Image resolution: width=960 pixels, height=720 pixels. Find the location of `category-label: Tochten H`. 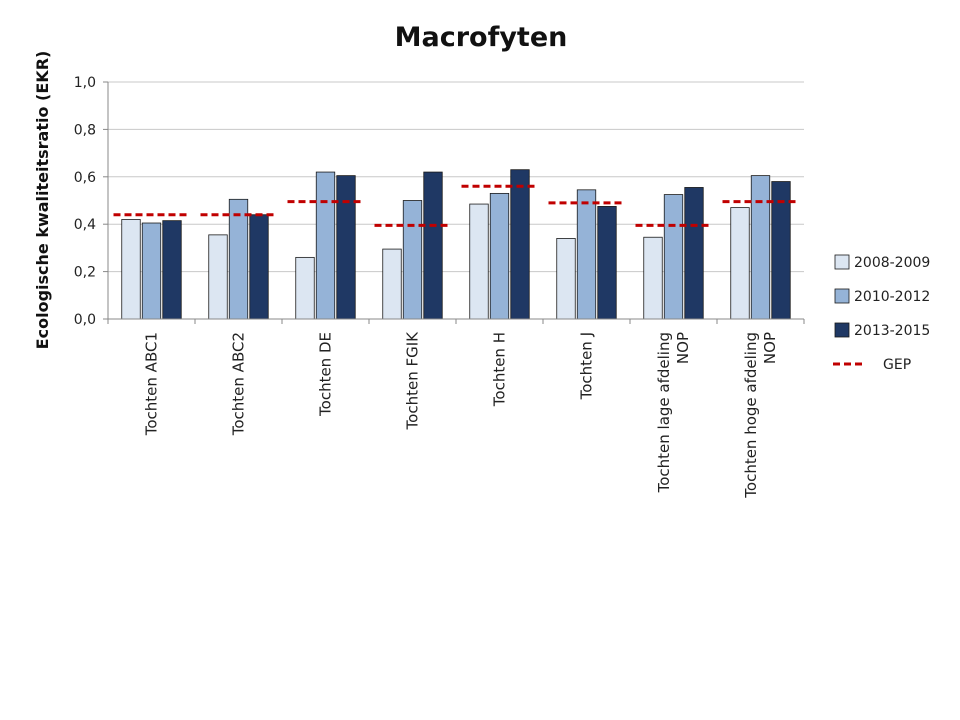

category-label: Tochten H is located at coordinates (500, 369).